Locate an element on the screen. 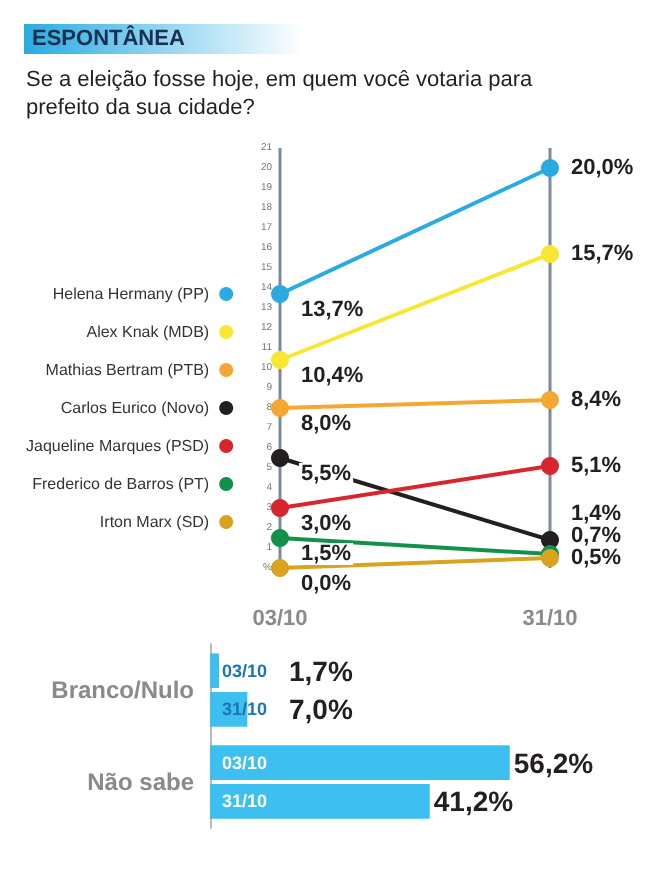 The height and width of the screenshot is (874, 650). data-label: 5,1% is located at coordinates (596, 466).